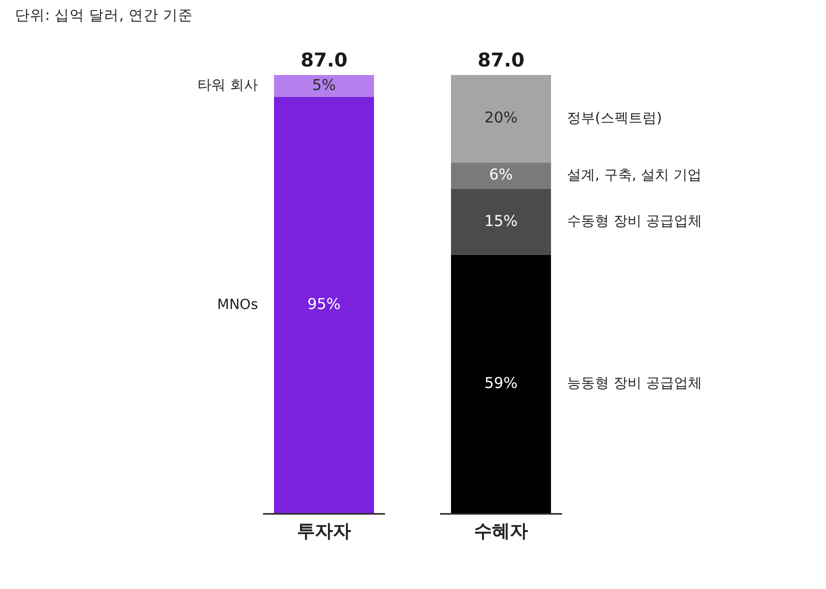 The image size is (826, 589). I want to click on series-label: MNOs, so click(237, 304).